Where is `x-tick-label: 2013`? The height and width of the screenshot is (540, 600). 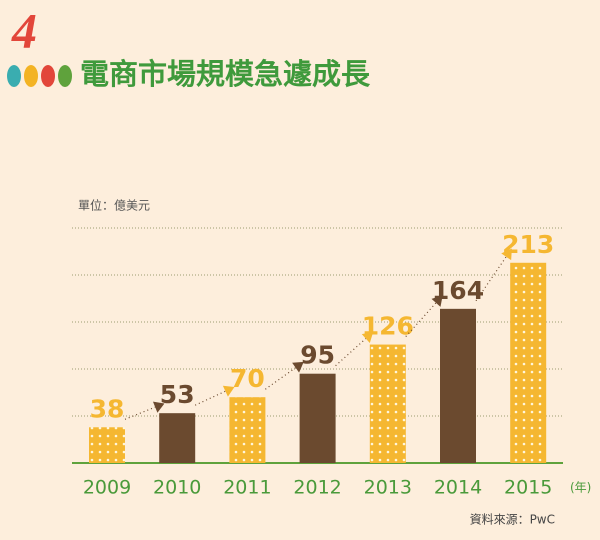 x-tick-label: 2013 is located at coordinates (388, 488).